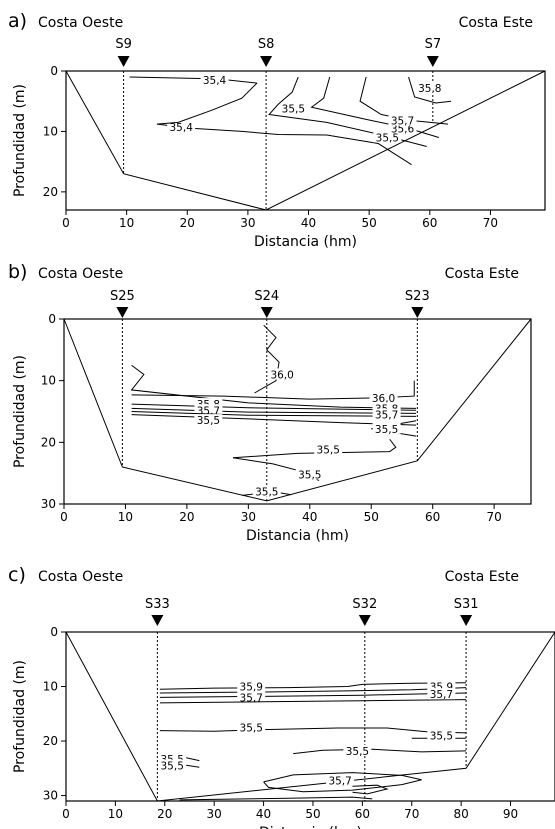  What do you see at coordinates (123, 44) in the screenshot?
I see `station-label-0: S9` at bounding box center [123, 44].